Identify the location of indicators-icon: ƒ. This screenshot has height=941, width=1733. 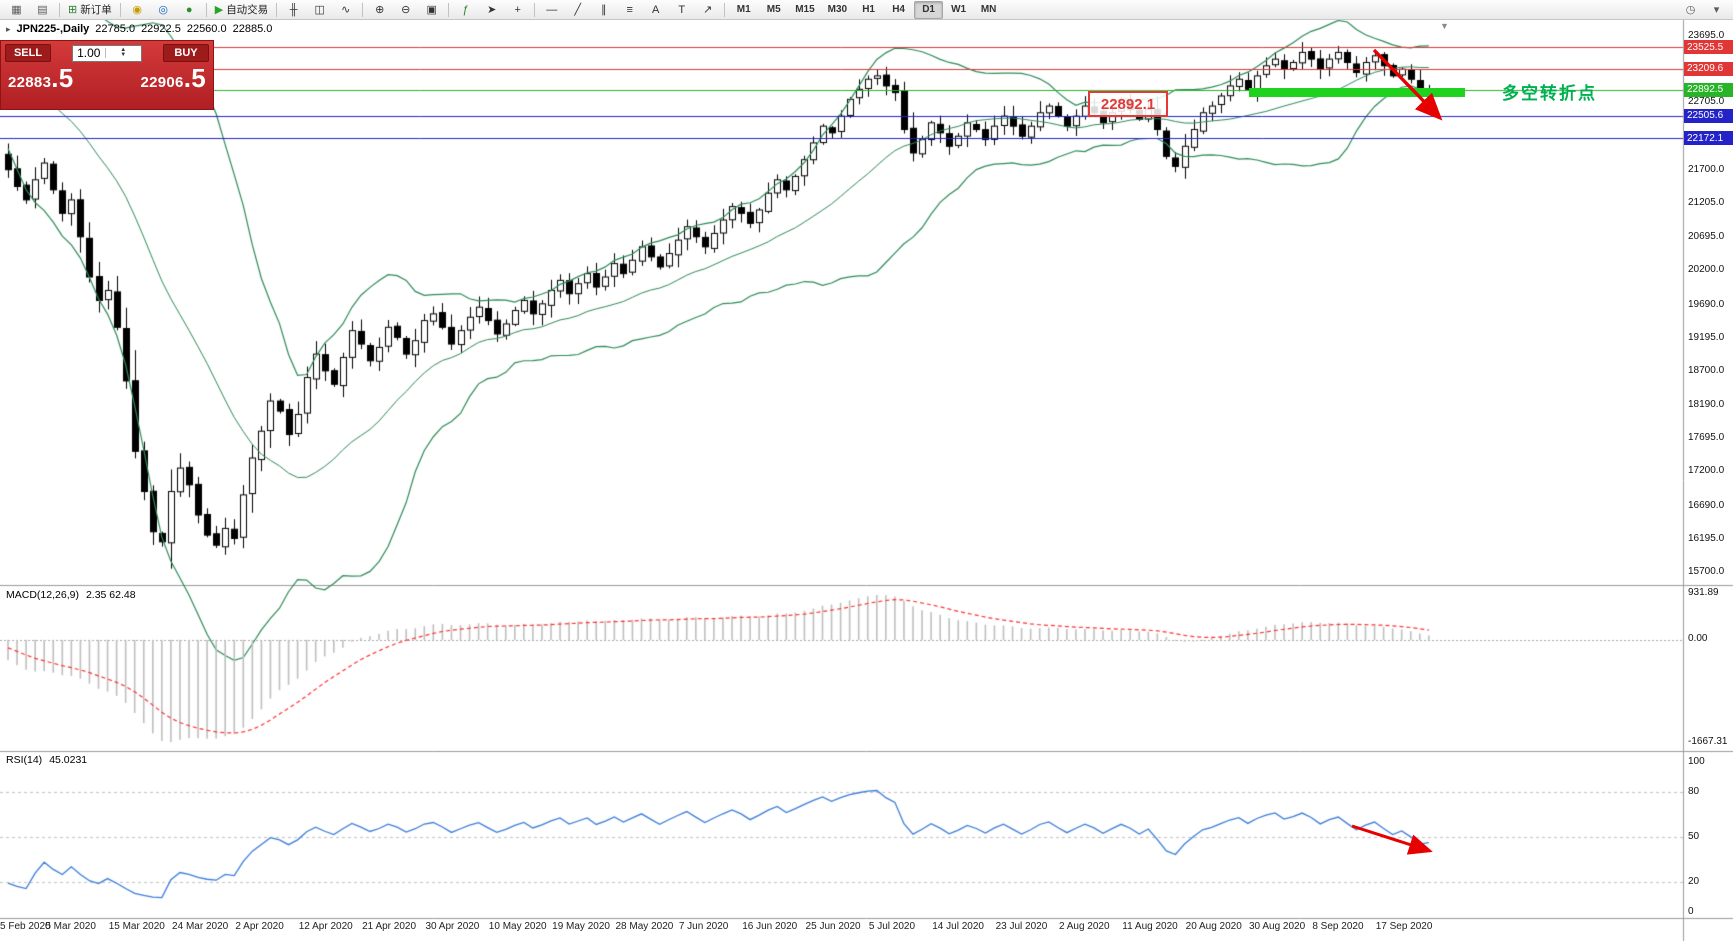
(465, 9).